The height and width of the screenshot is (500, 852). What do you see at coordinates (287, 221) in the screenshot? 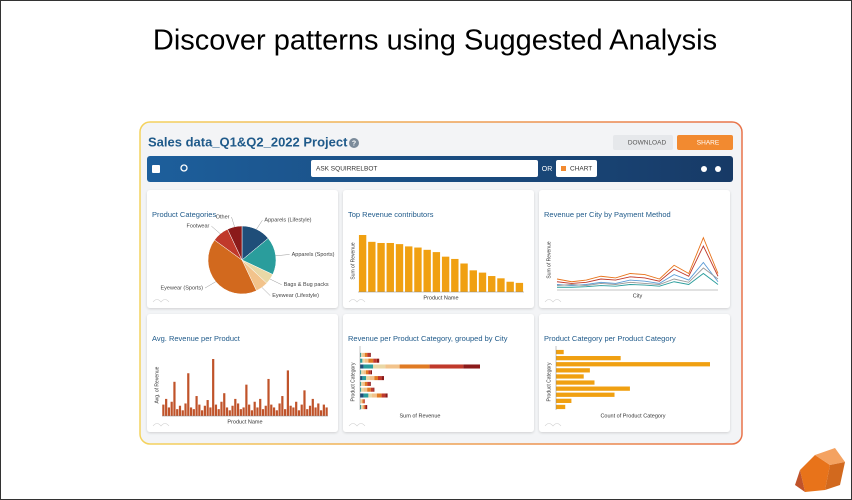
I see `pie-label: Apparels (Lifestyle)` at bounding box center [287, 221].